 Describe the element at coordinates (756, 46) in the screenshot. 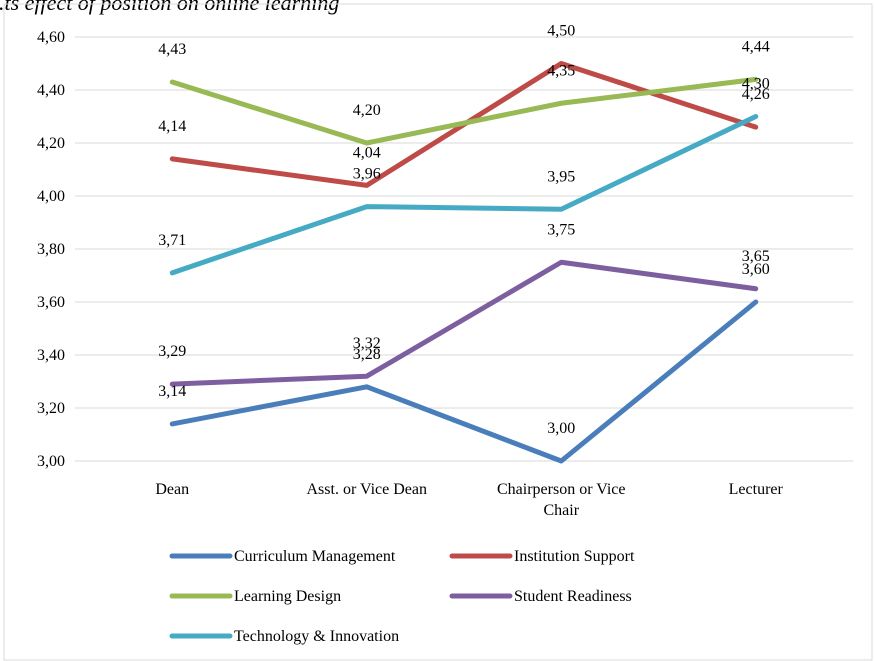

I see `data-label: 4,44` at that location.